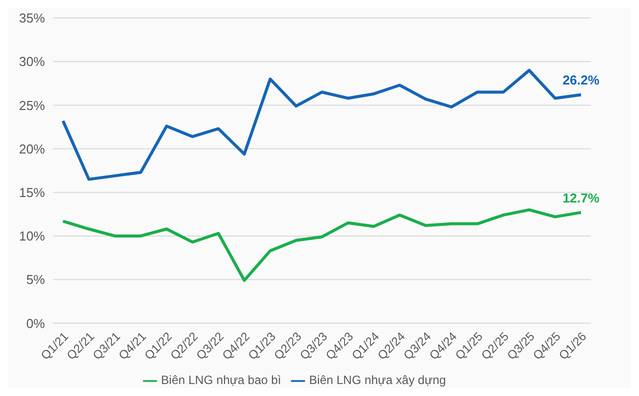 The height and width of the screenshot is (396, 639). I want to click on y-tick-label: 20%, so click(32, 148).